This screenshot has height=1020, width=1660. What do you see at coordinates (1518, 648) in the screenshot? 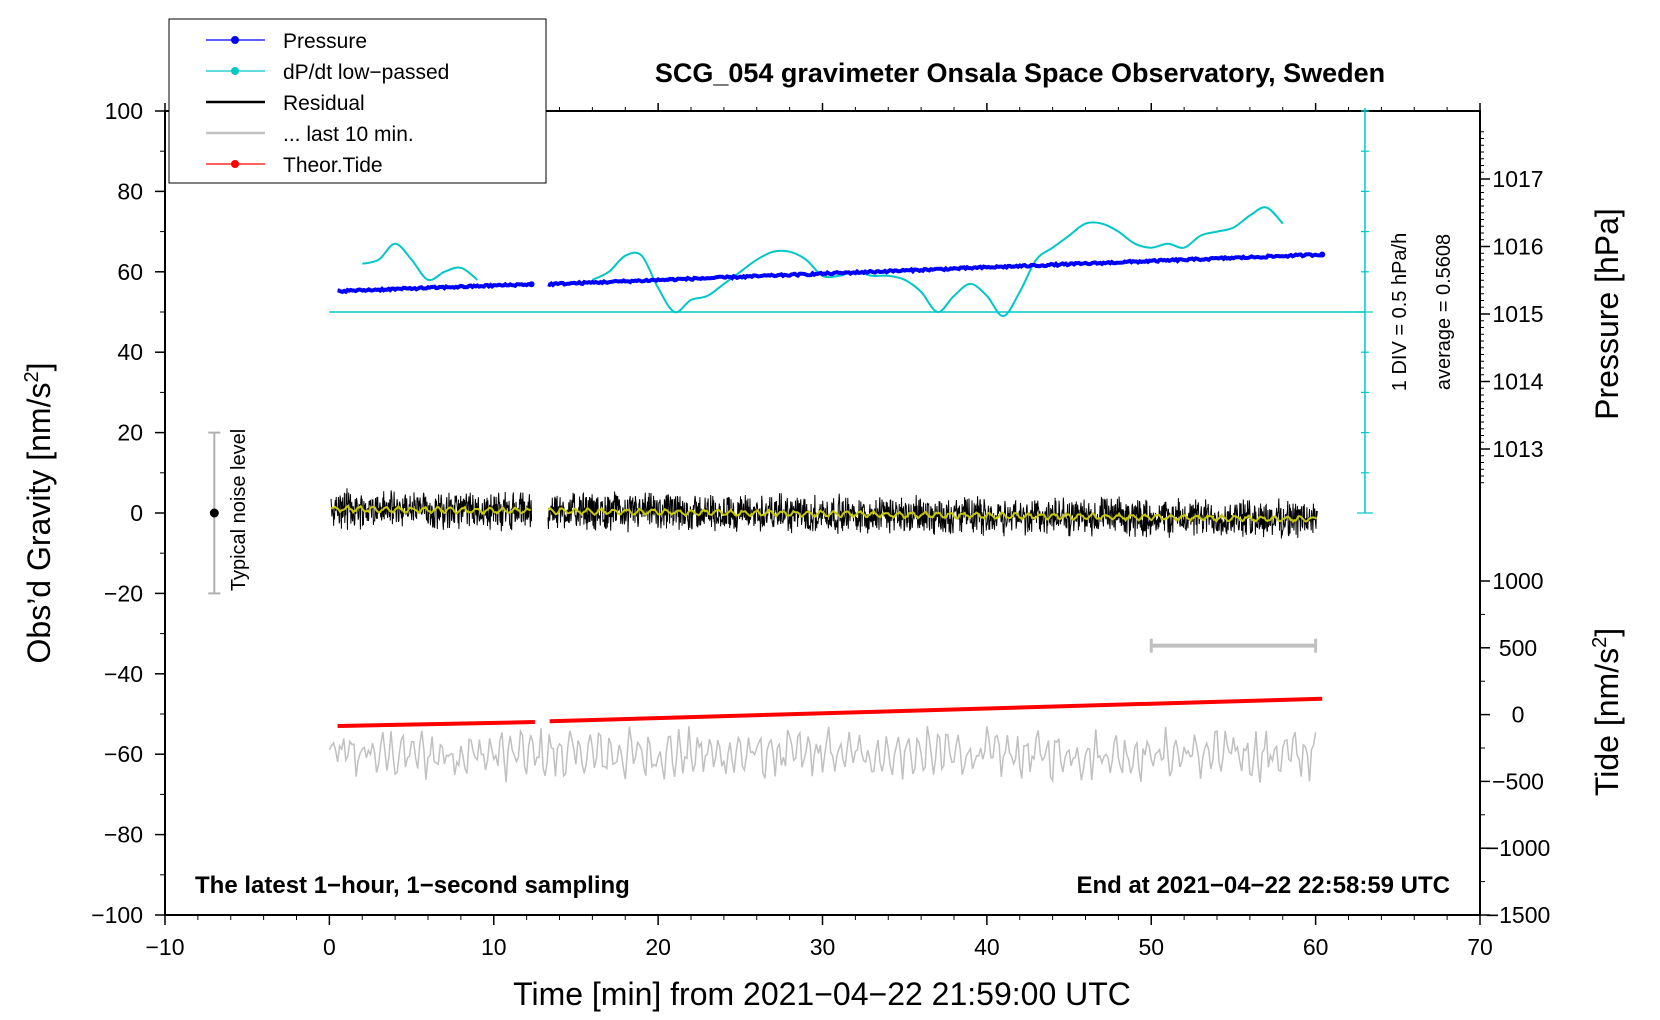
I see `tide-tick-label: 500` at bounding box center [1518, 648].